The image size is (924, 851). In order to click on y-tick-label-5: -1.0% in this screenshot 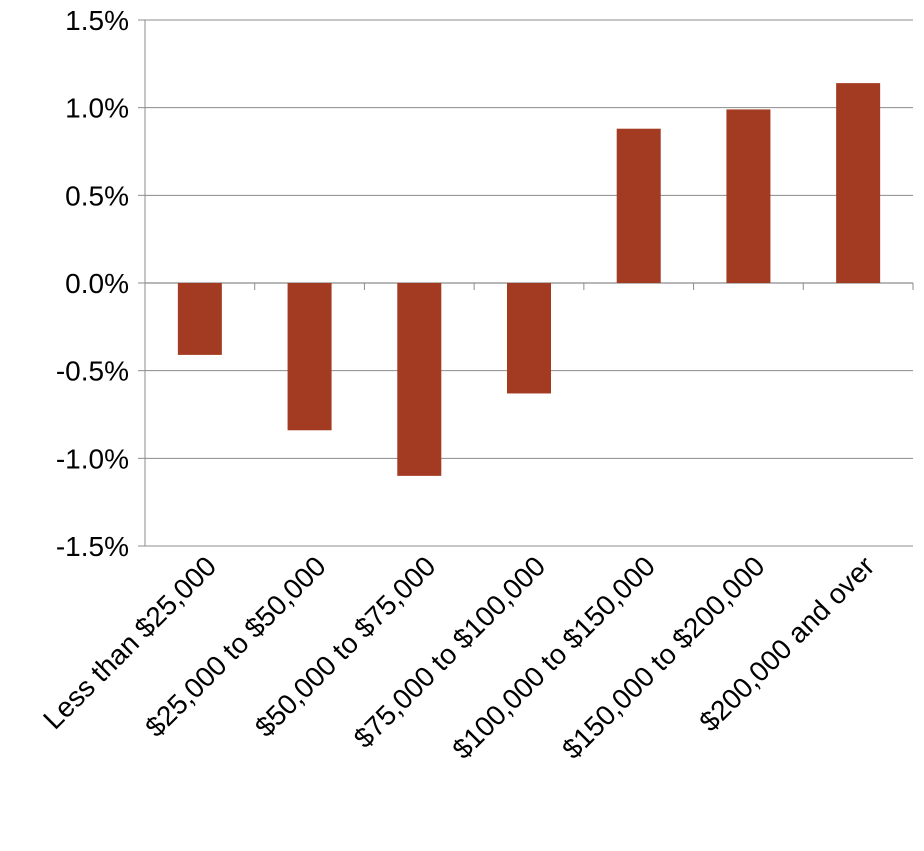, I will do `click(92, 458)`.